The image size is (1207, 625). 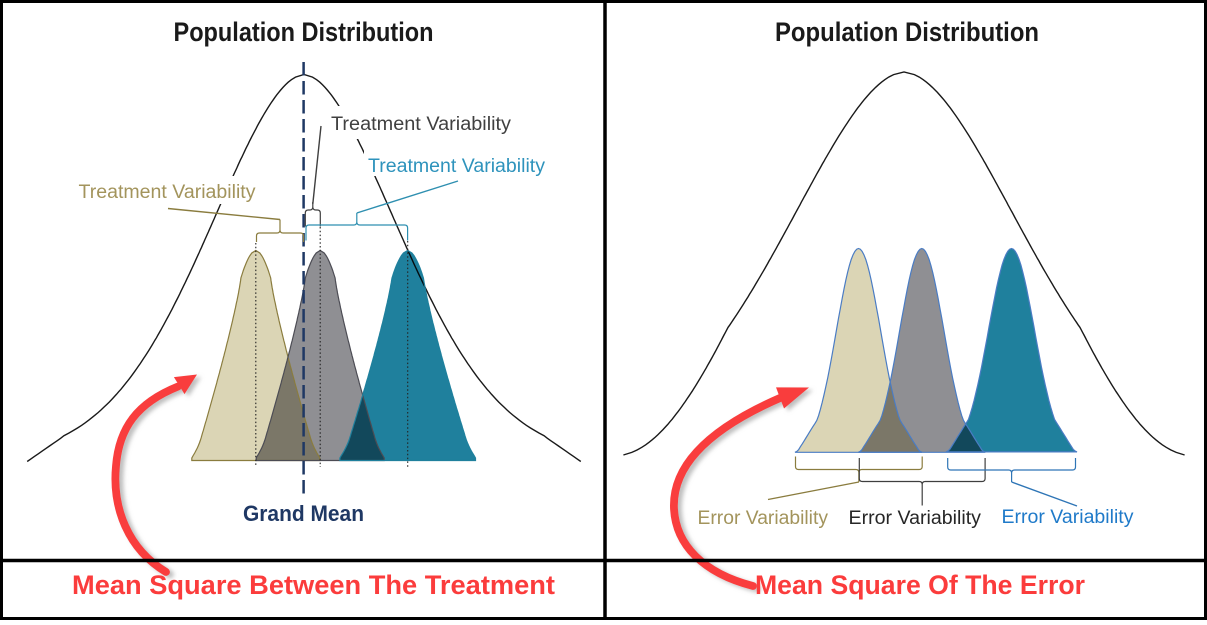 I want to click on svg-text:Mean Square Between The Treatm: Mean Square Between The Treatment, so click(x=313, y=585).